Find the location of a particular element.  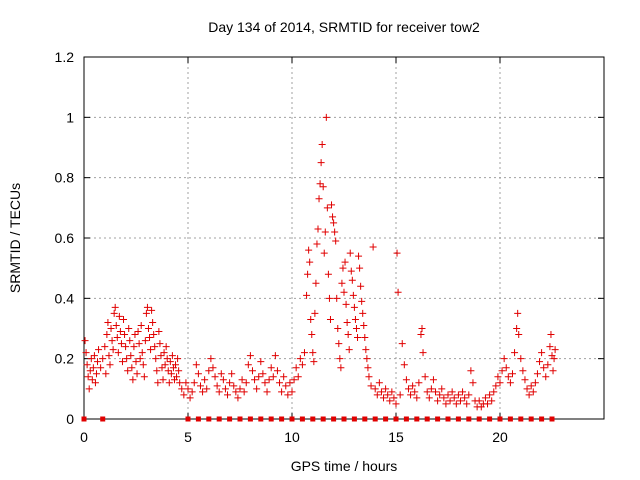

y-tick-label: 0 is located at coordinates (70, 419).